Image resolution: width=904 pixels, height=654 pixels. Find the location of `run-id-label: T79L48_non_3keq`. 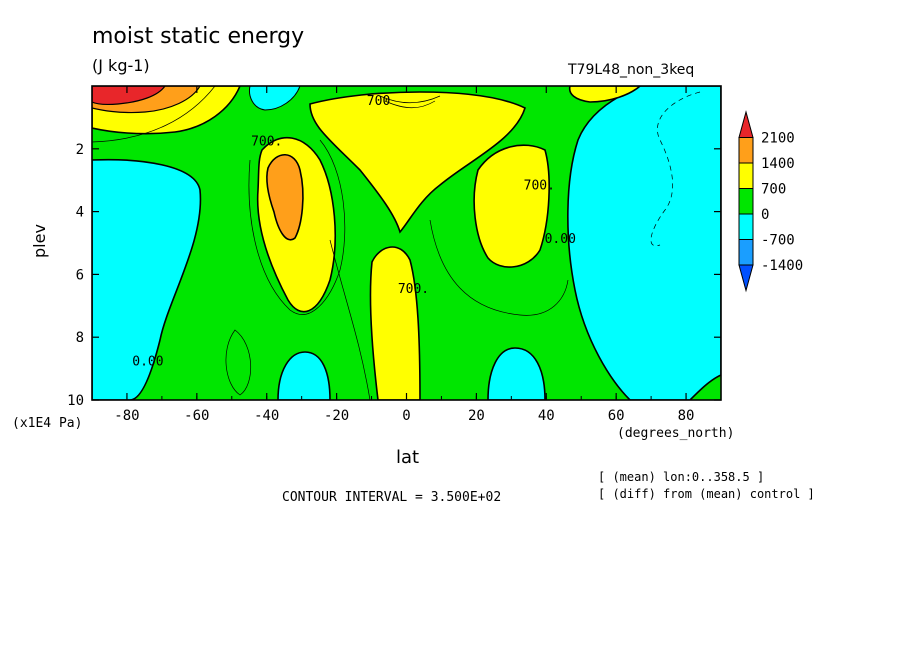

run-id-label: T79L48_non_3keq is located at coordinates (631, 70).